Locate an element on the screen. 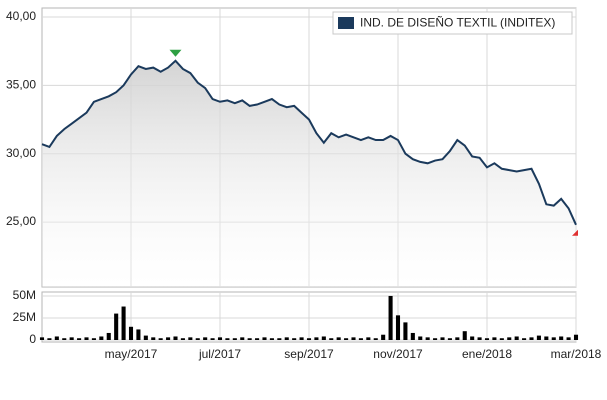 The image size is (607, 400). y-tick-label: 40,00 is located at coordinates (21, 16).